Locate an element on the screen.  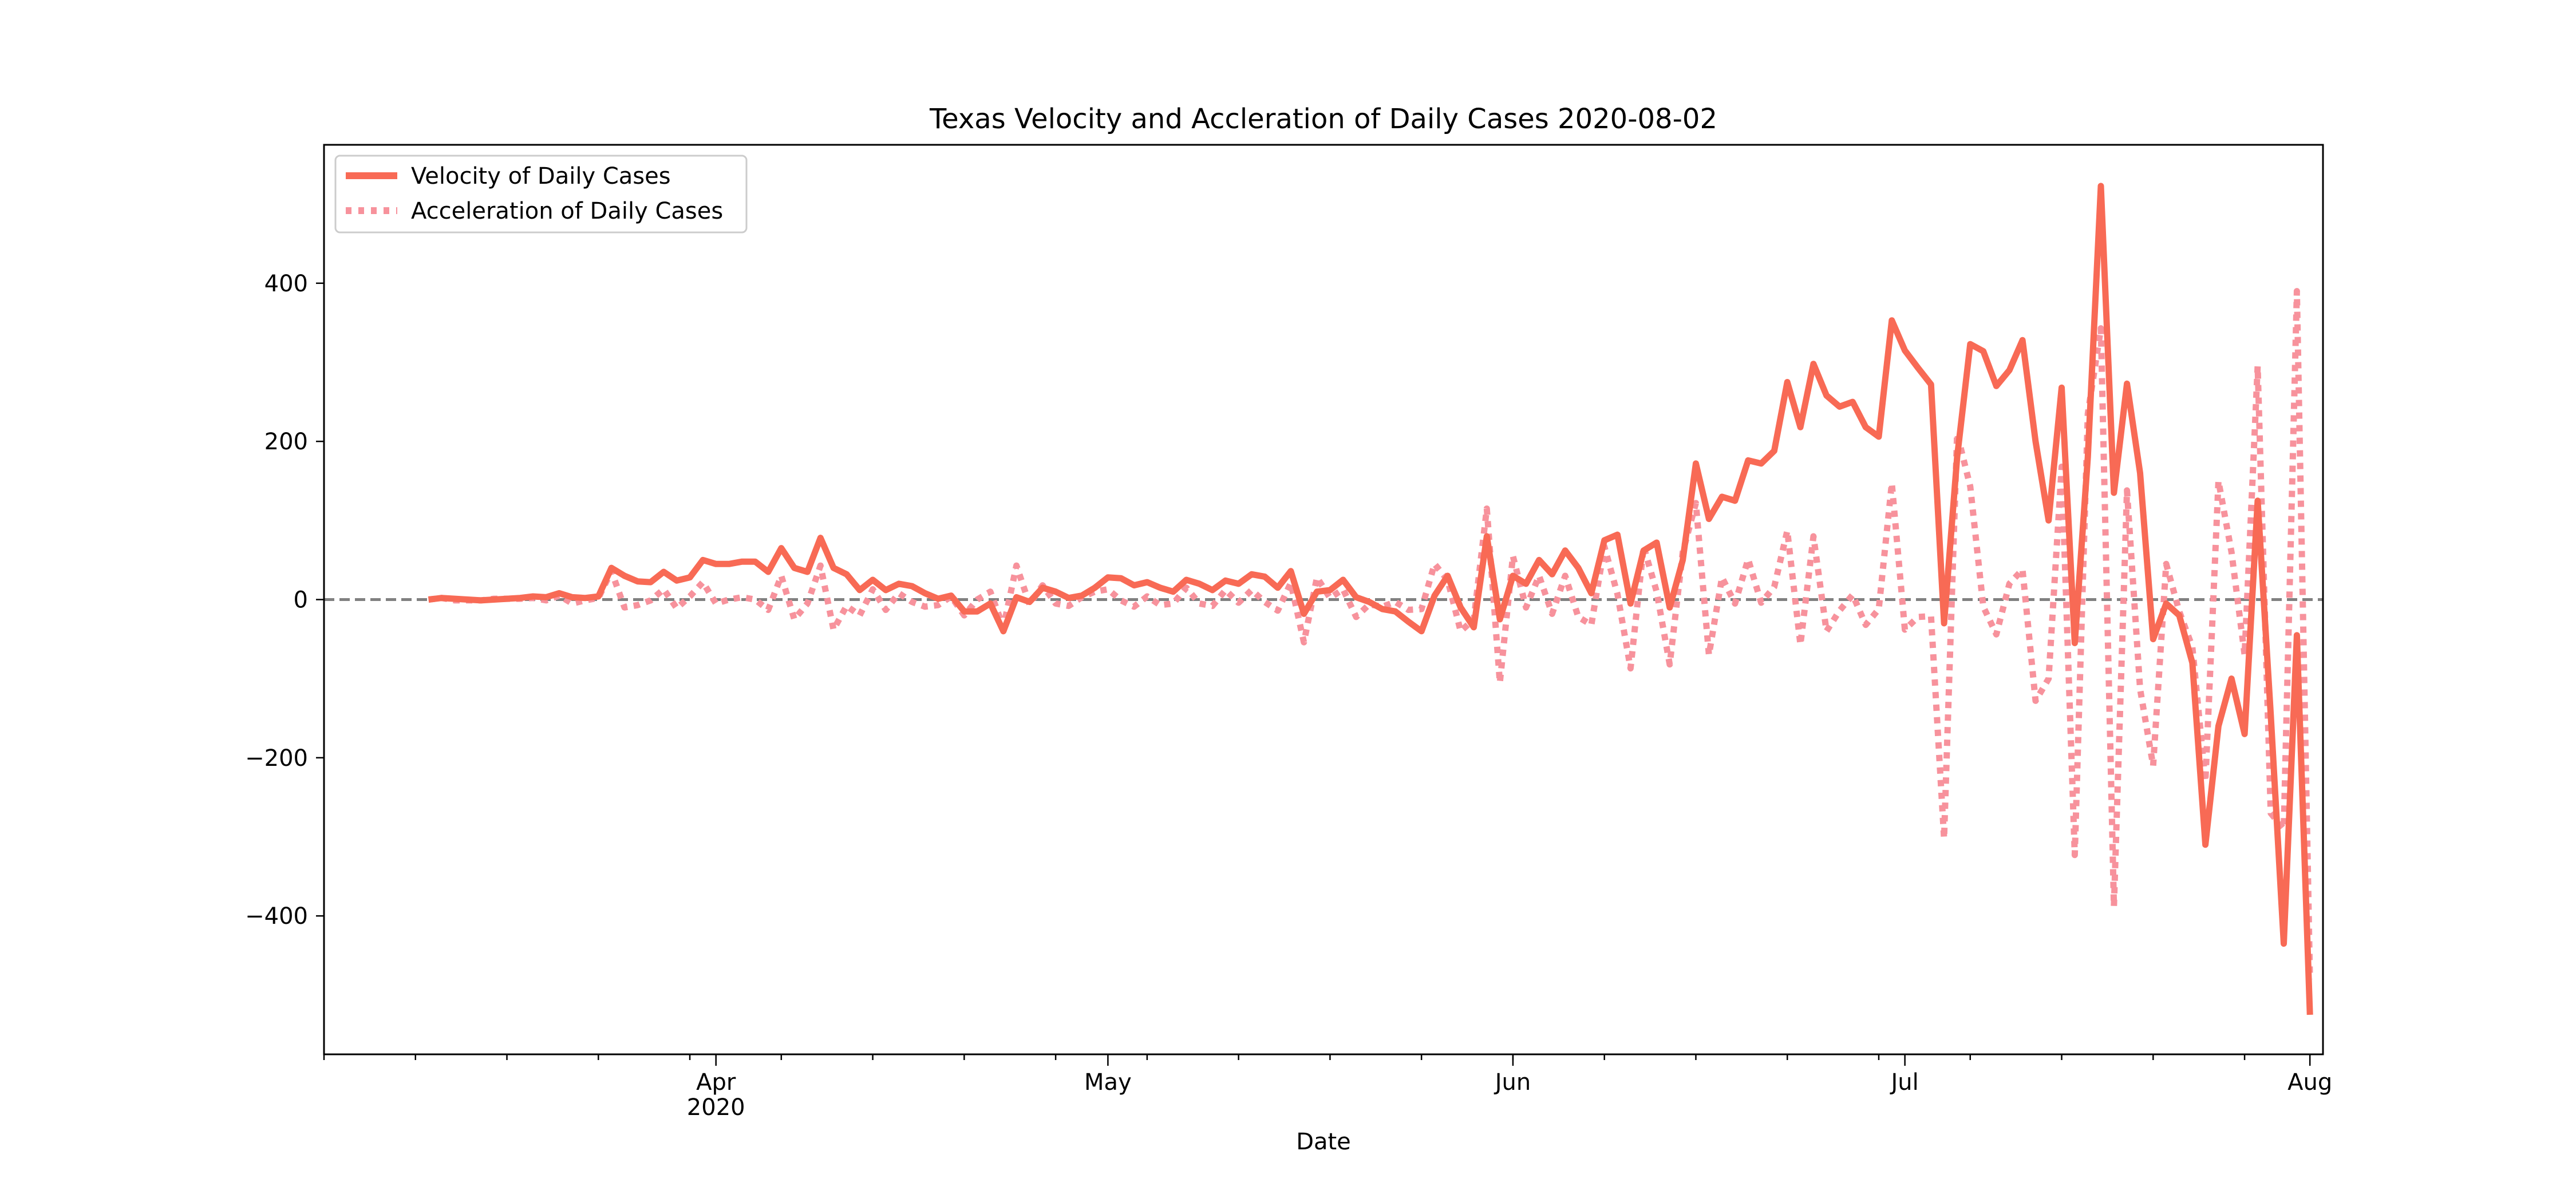
legend-box is located at coordinates (541, 195).